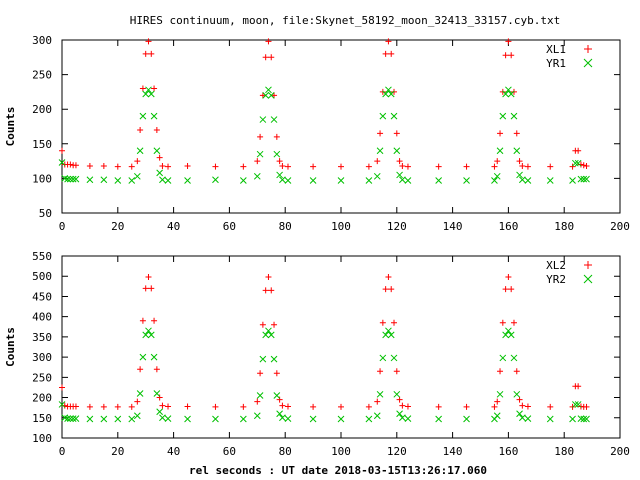  Describe the element at coordinates (173, 451) in the screenshot. I see `x-tick-label: 40` at that location.